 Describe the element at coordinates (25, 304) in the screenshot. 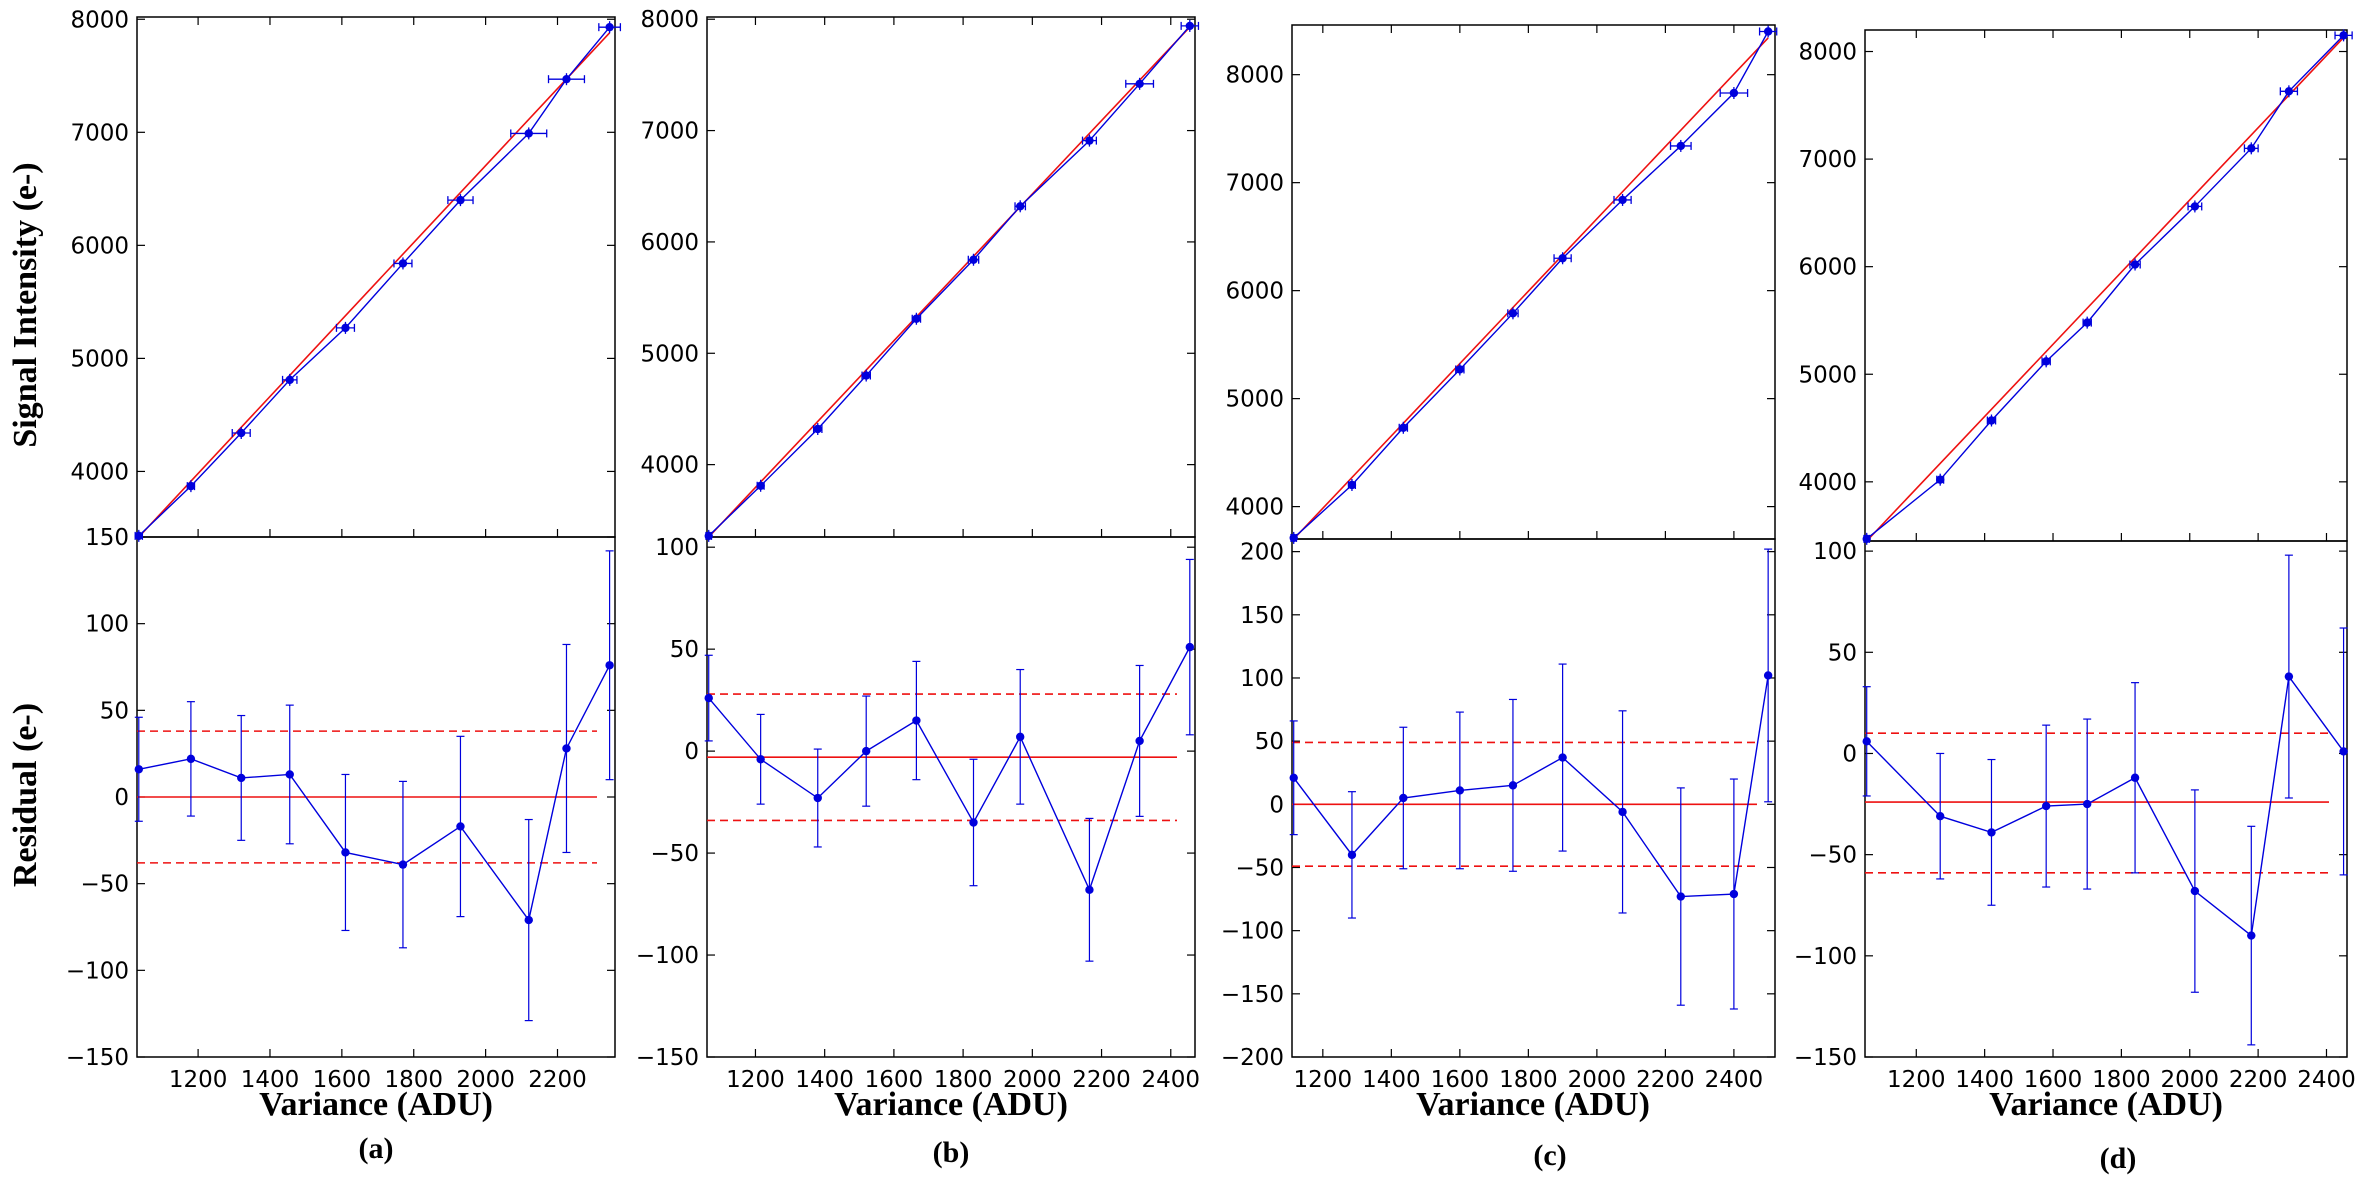

I see `signal-intensity-ylabel: Signal Intensity (e-)` at that location.